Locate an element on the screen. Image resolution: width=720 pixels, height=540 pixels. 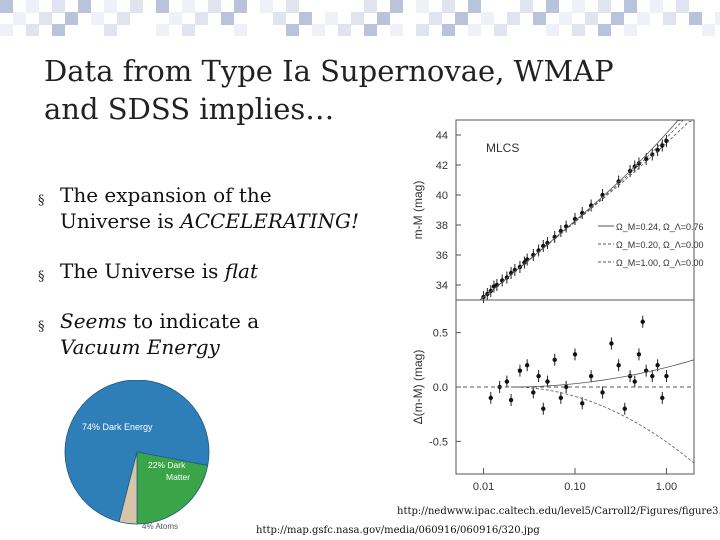
universe-composition-pie: 74% Dark Energy 22% Dark Matter 4% Atoms is located at coordinates (157, 455).